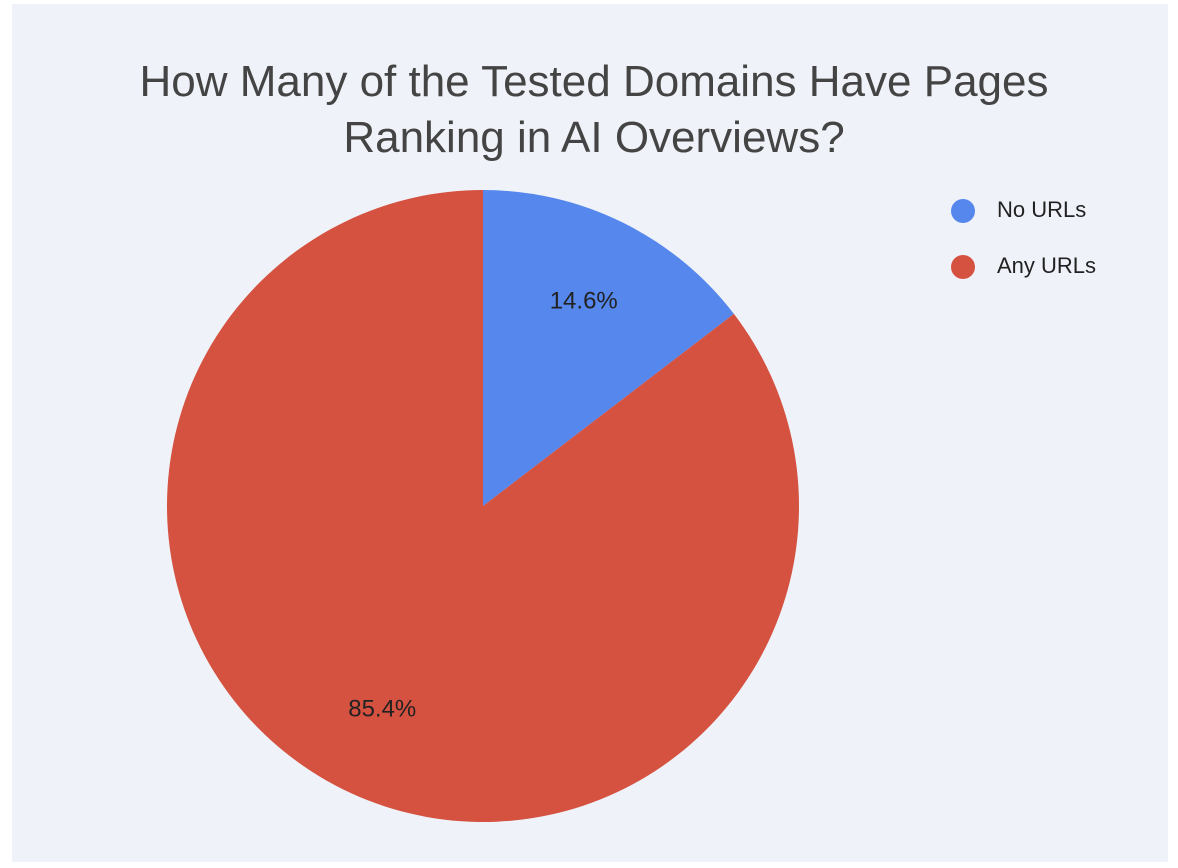 This screenshot has height=868, width=1178. I want to click on data-label: 14.6%, so click(584, 300).